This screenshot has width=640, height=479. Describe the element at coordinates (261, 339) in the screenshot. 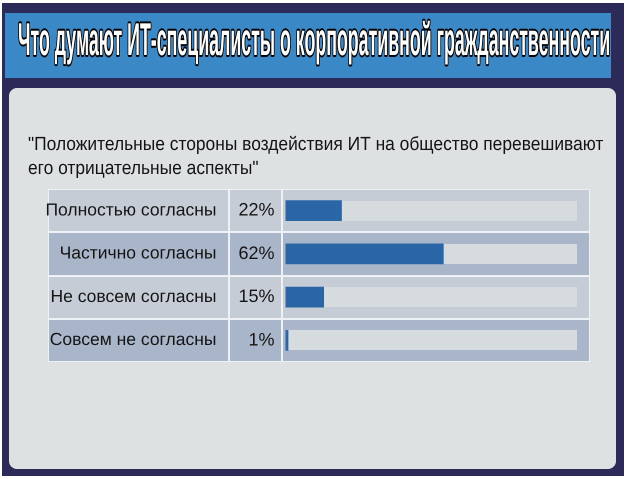

I see `data-label: 1%` at that location.